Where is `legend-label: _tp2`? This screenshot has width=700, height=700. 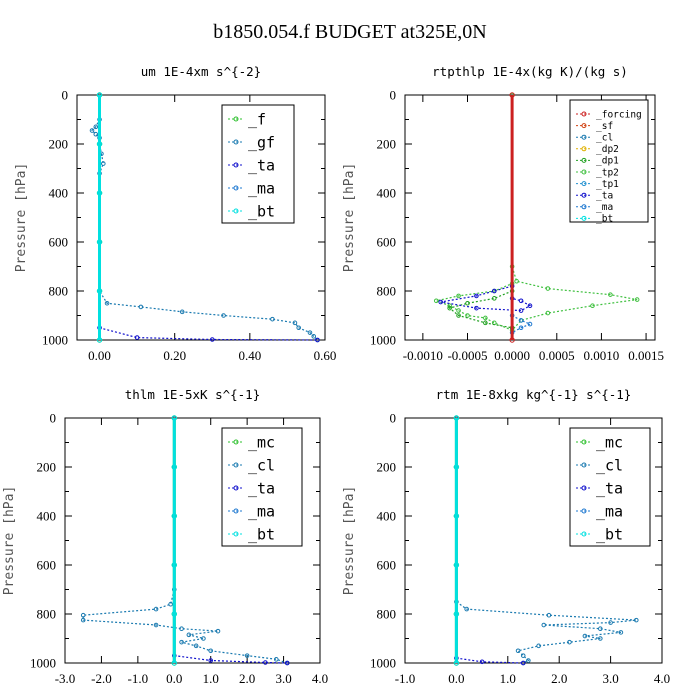 legend-label: _tp2 is located at coordinates (607, 172).